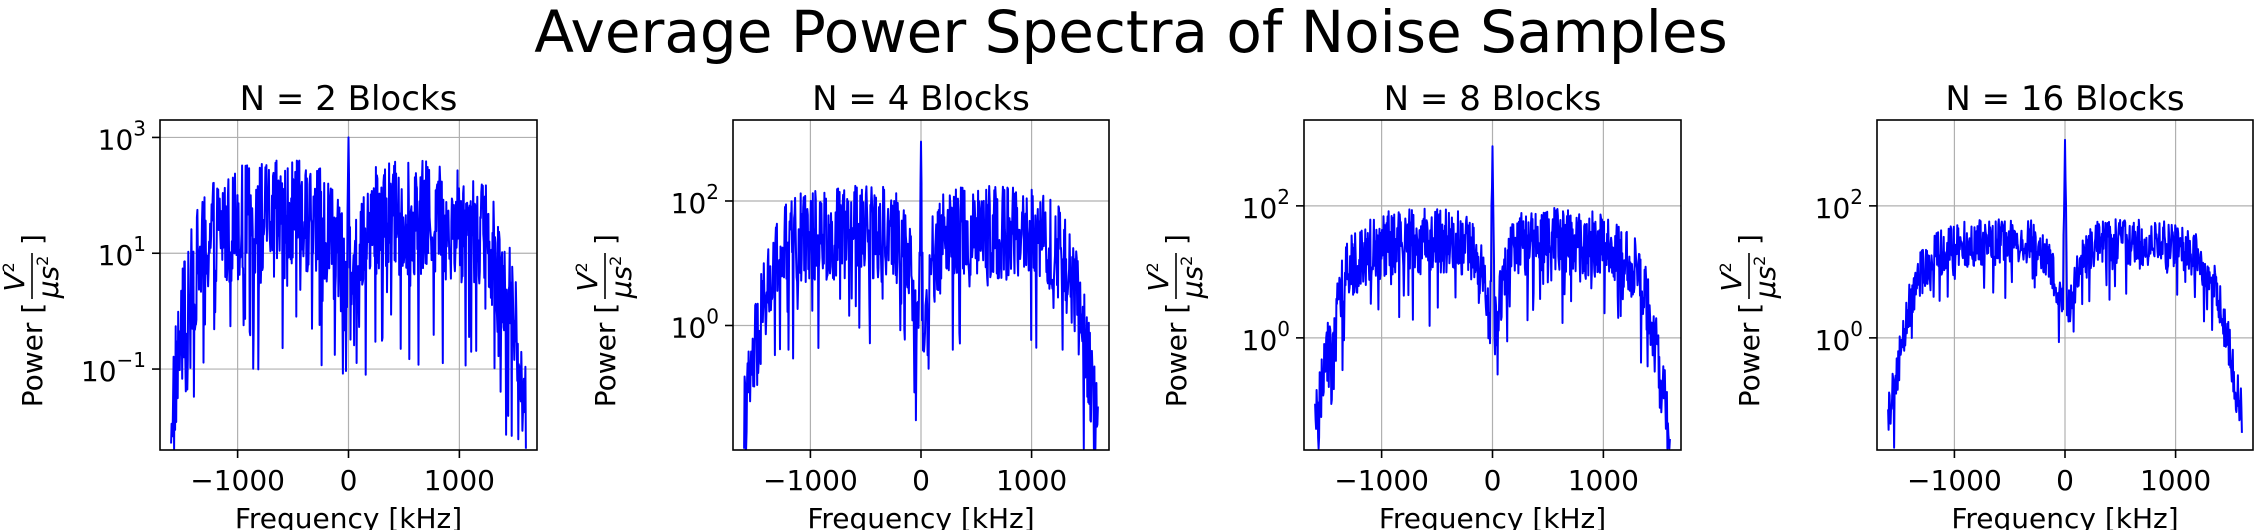 The height and width of the screenshot is (530, 2262). Describe the element at coordinates (131, 360) in the screenshot. I see `y-tick-exponent: −1` at that location.